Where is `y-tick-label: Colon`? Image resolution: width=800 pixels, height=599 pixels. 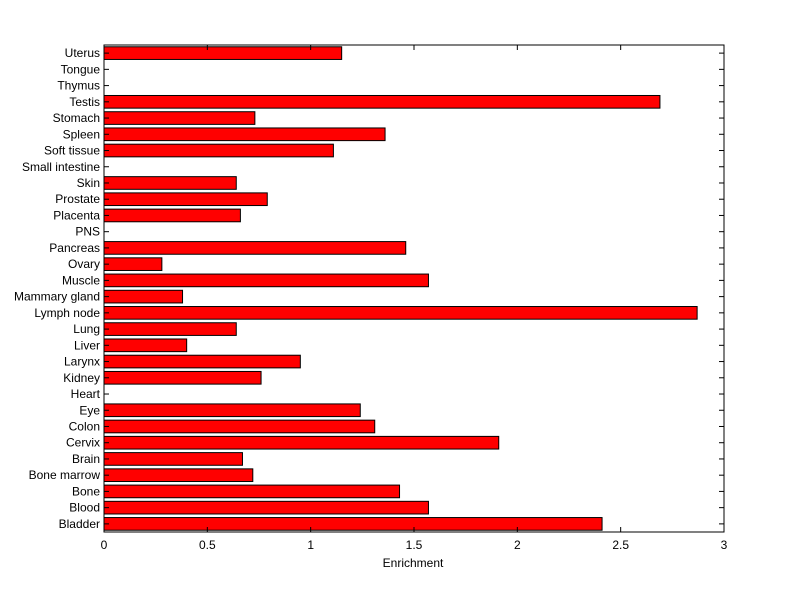
y-tick-label: Colon is located at coordinates (84, 426).